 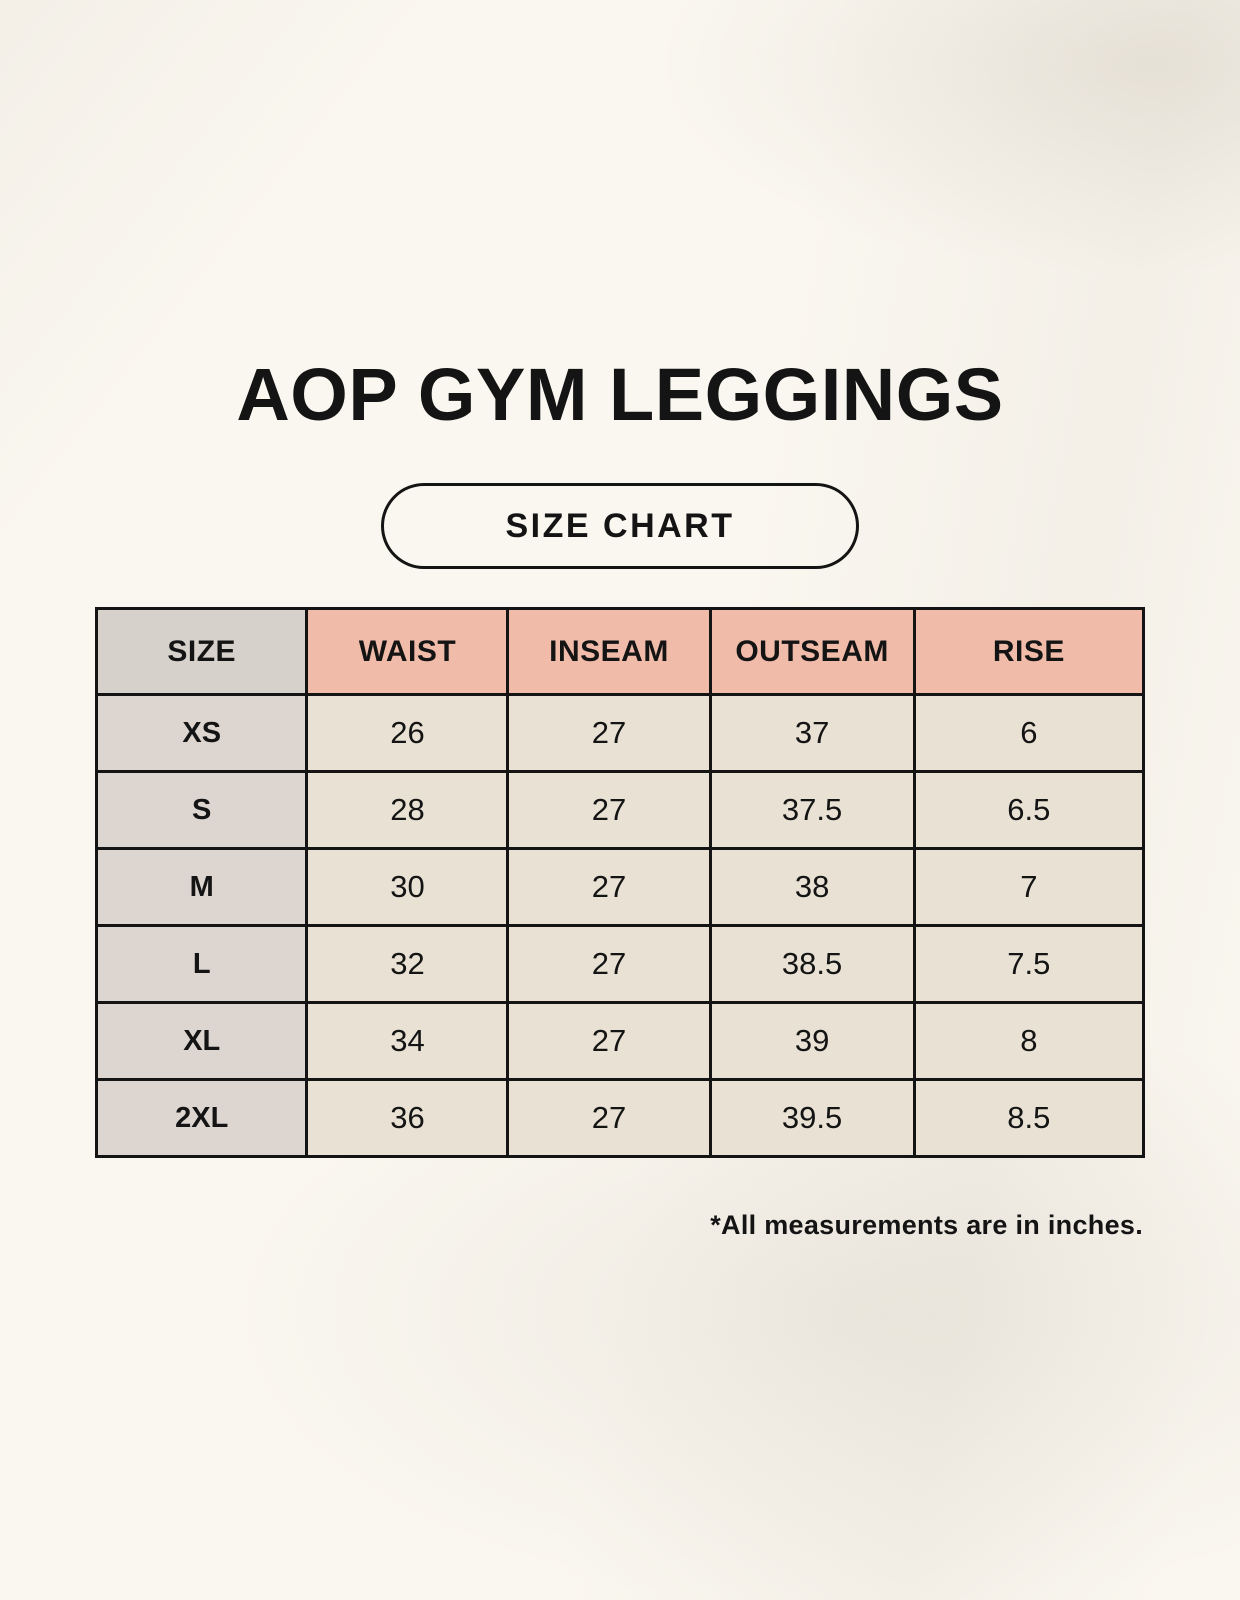 I want to click on column-header-outseam: OUTSEAM, so click(x=812, y=651).